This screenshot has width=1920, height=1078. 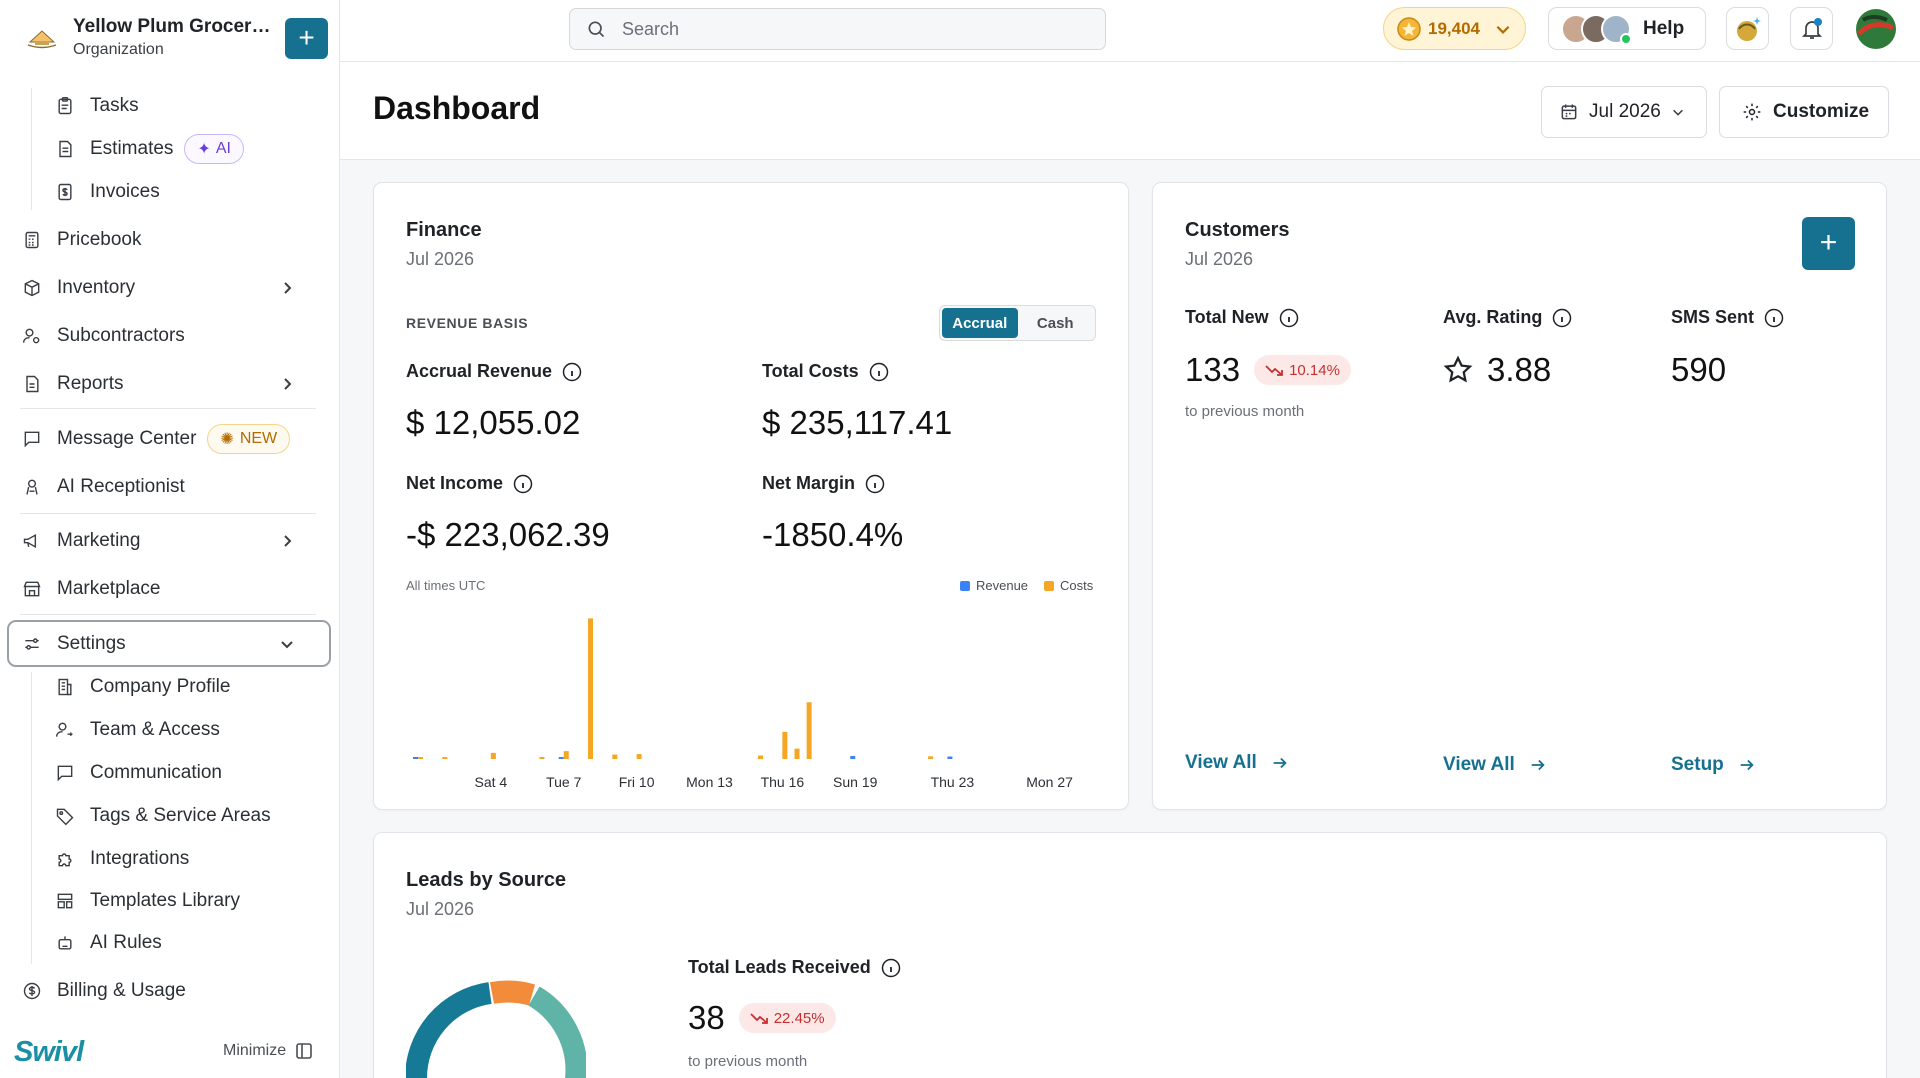 What do you see at coordinates (306, 38) in the screenshot?
I see `quick-add-button: +` at bounding box center [306, 38].